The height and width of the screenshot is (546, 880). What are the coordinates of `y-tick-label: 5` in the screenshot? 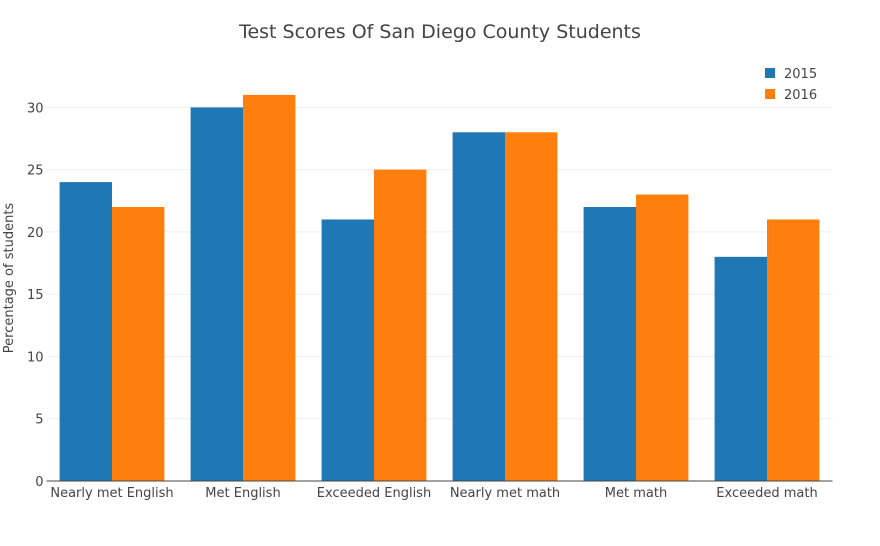 It's located at (39, 420).